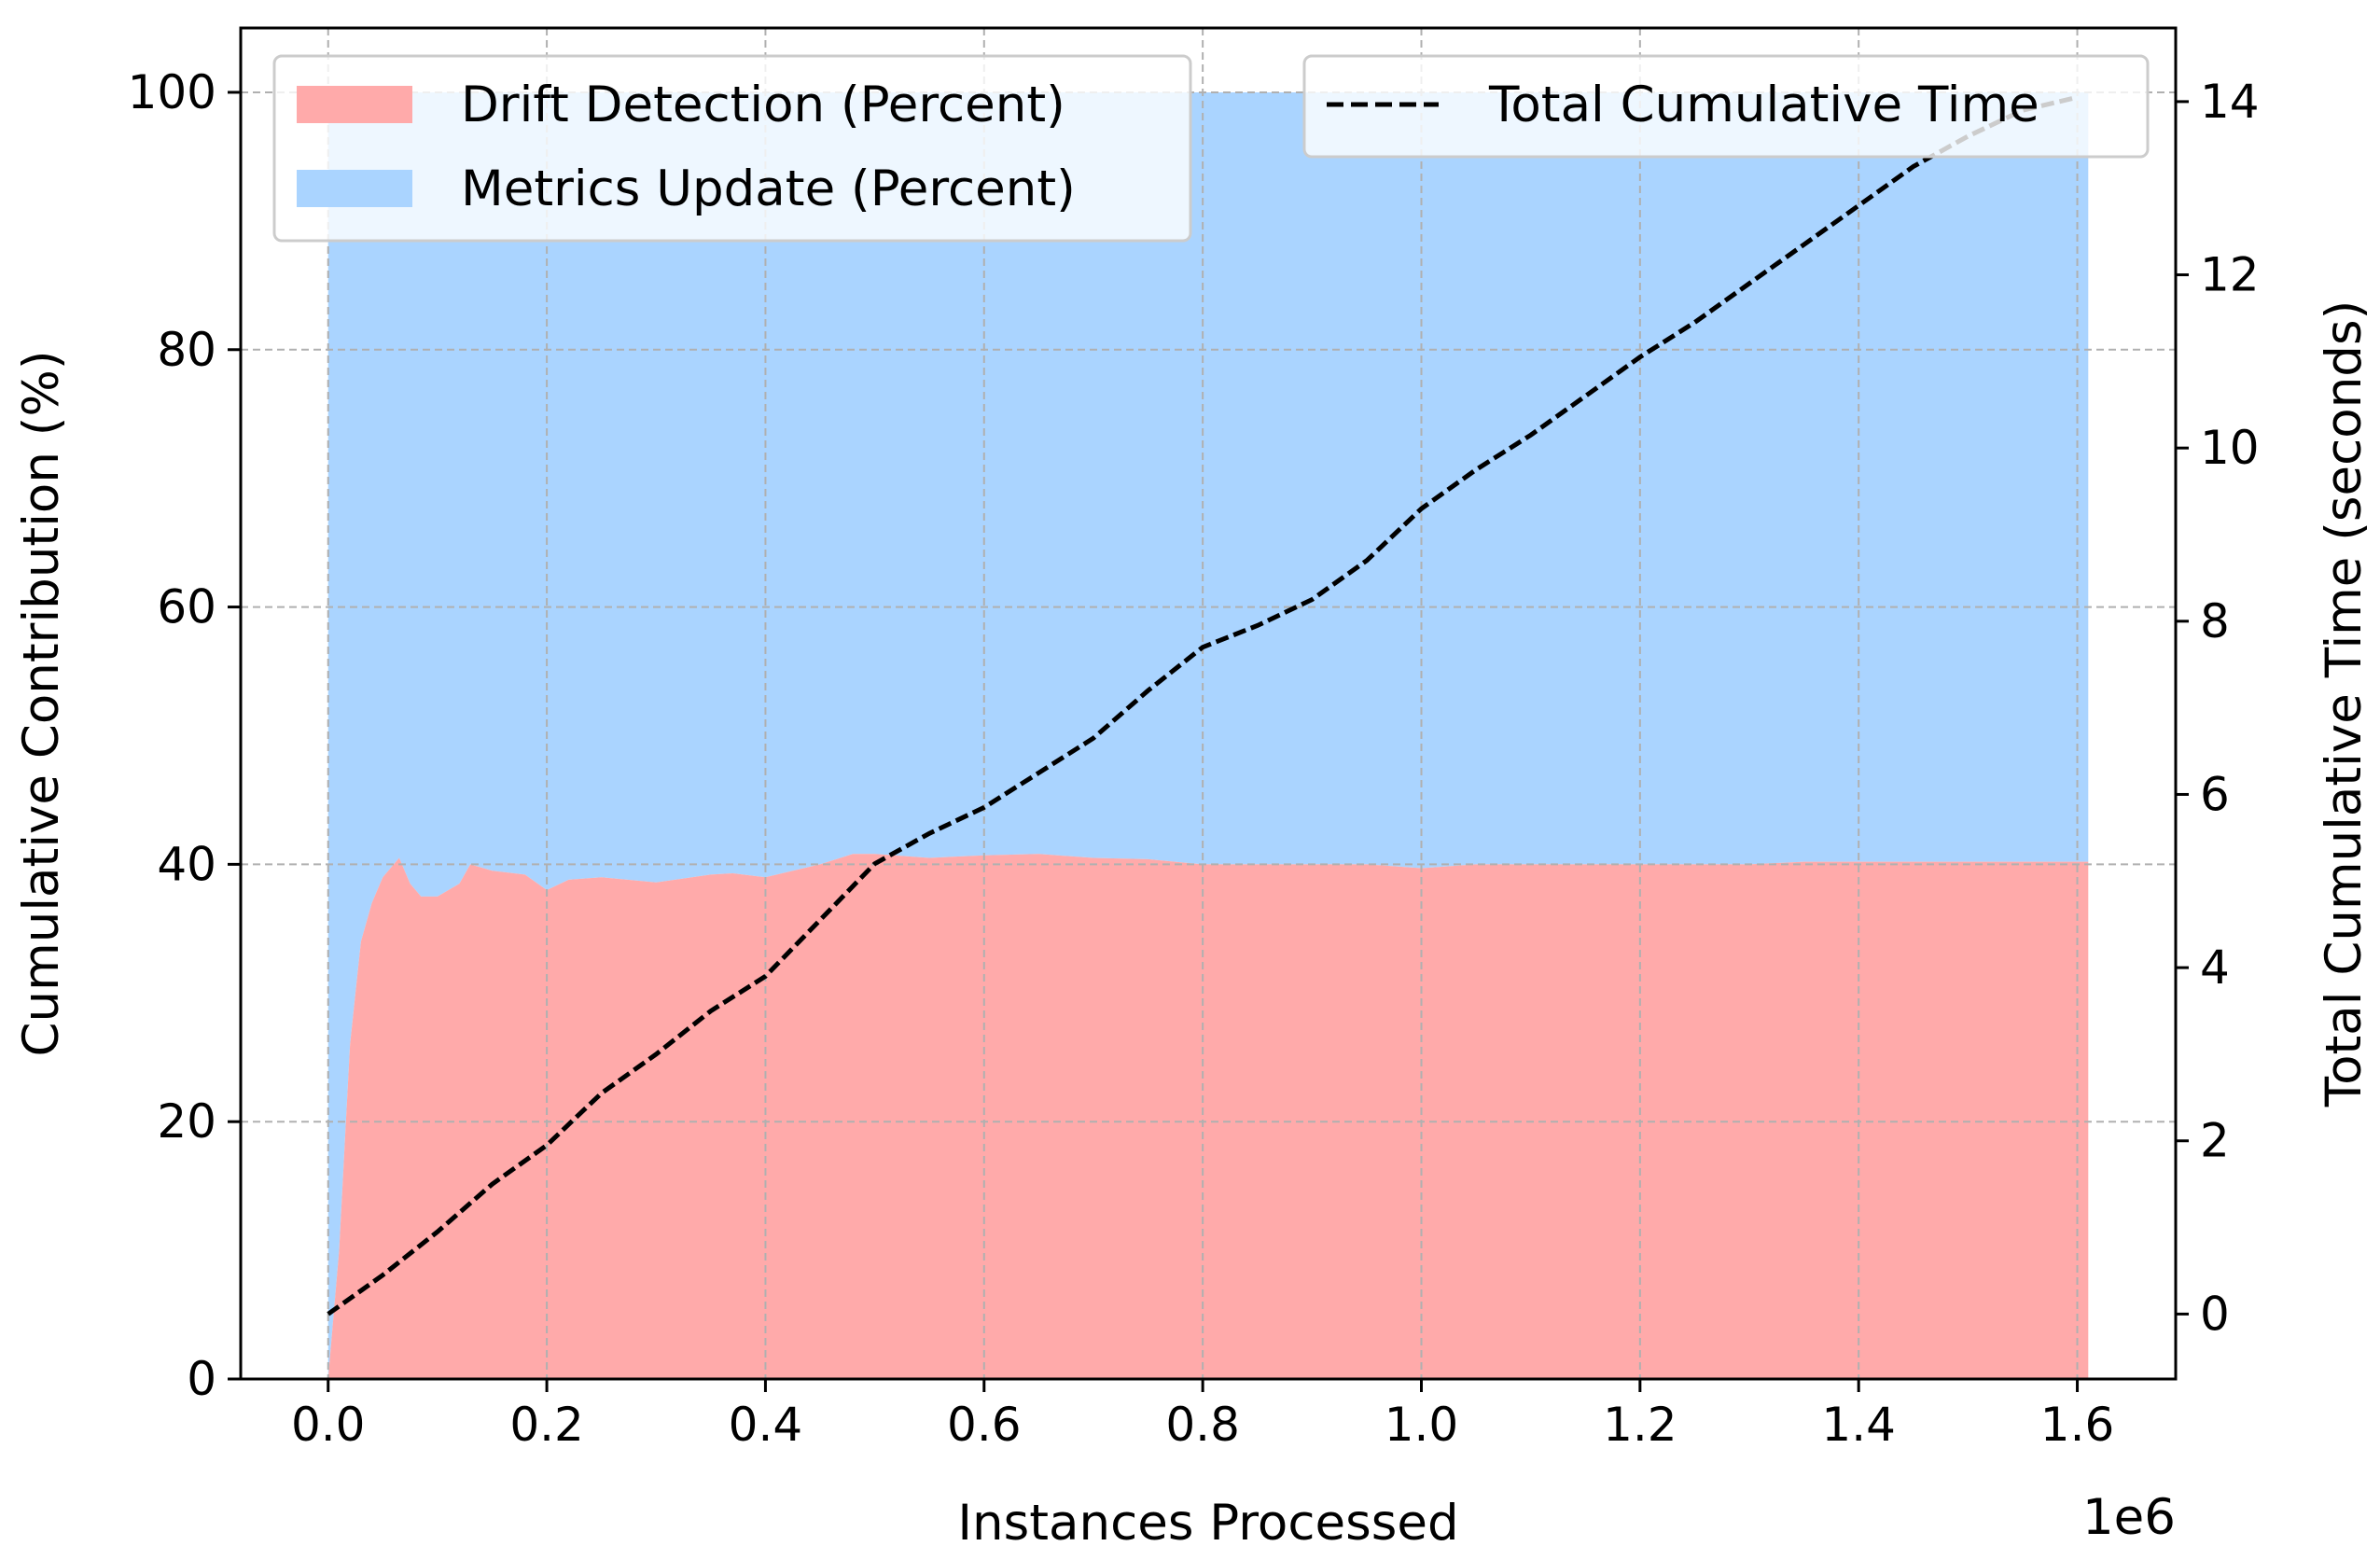  What do you see at coordinates (2215, 1314) in the screenshot?
I see `y2-tick-label: 0` at bounding box center [2215, 1314].